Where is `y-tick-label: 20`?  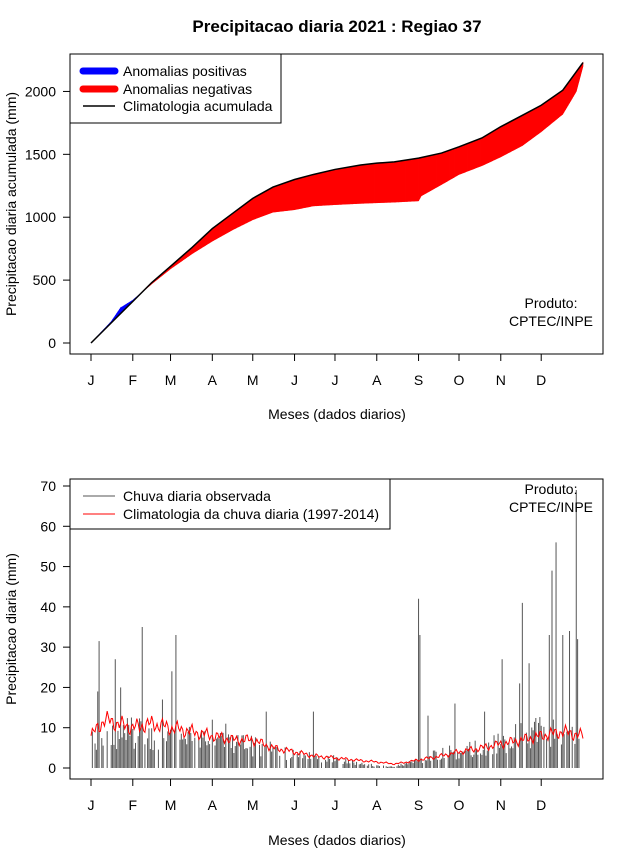
y-tick-label: 20 is located at coordinates (48, 687).